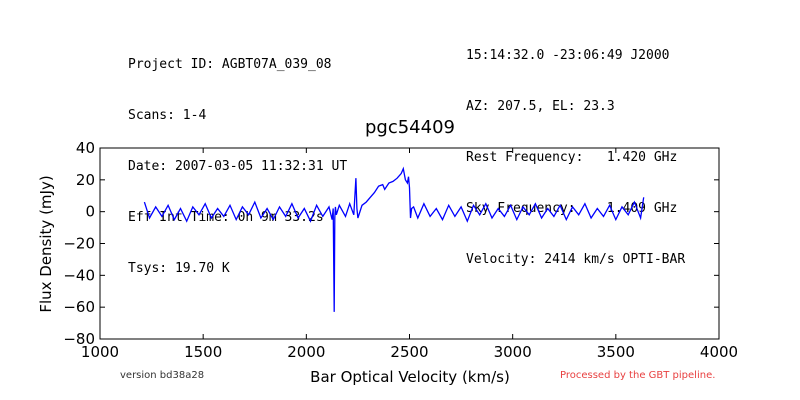  Describe the element at coordinates (638, 375) in the screenshot. I see `pipeline-label: Processed by the GBT pipeline.` at that location.